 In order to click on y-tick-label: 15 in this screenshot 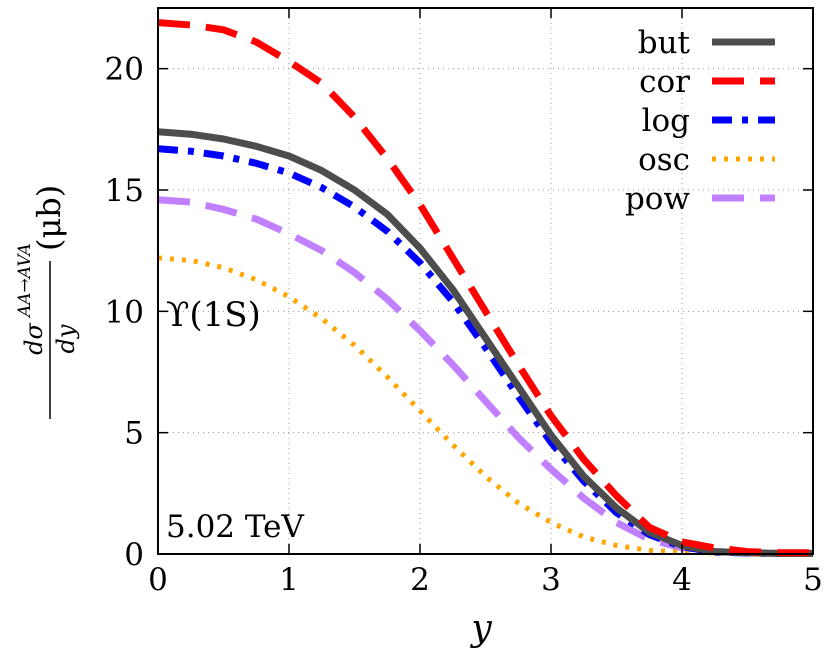, I will do `click(124, 191)`.